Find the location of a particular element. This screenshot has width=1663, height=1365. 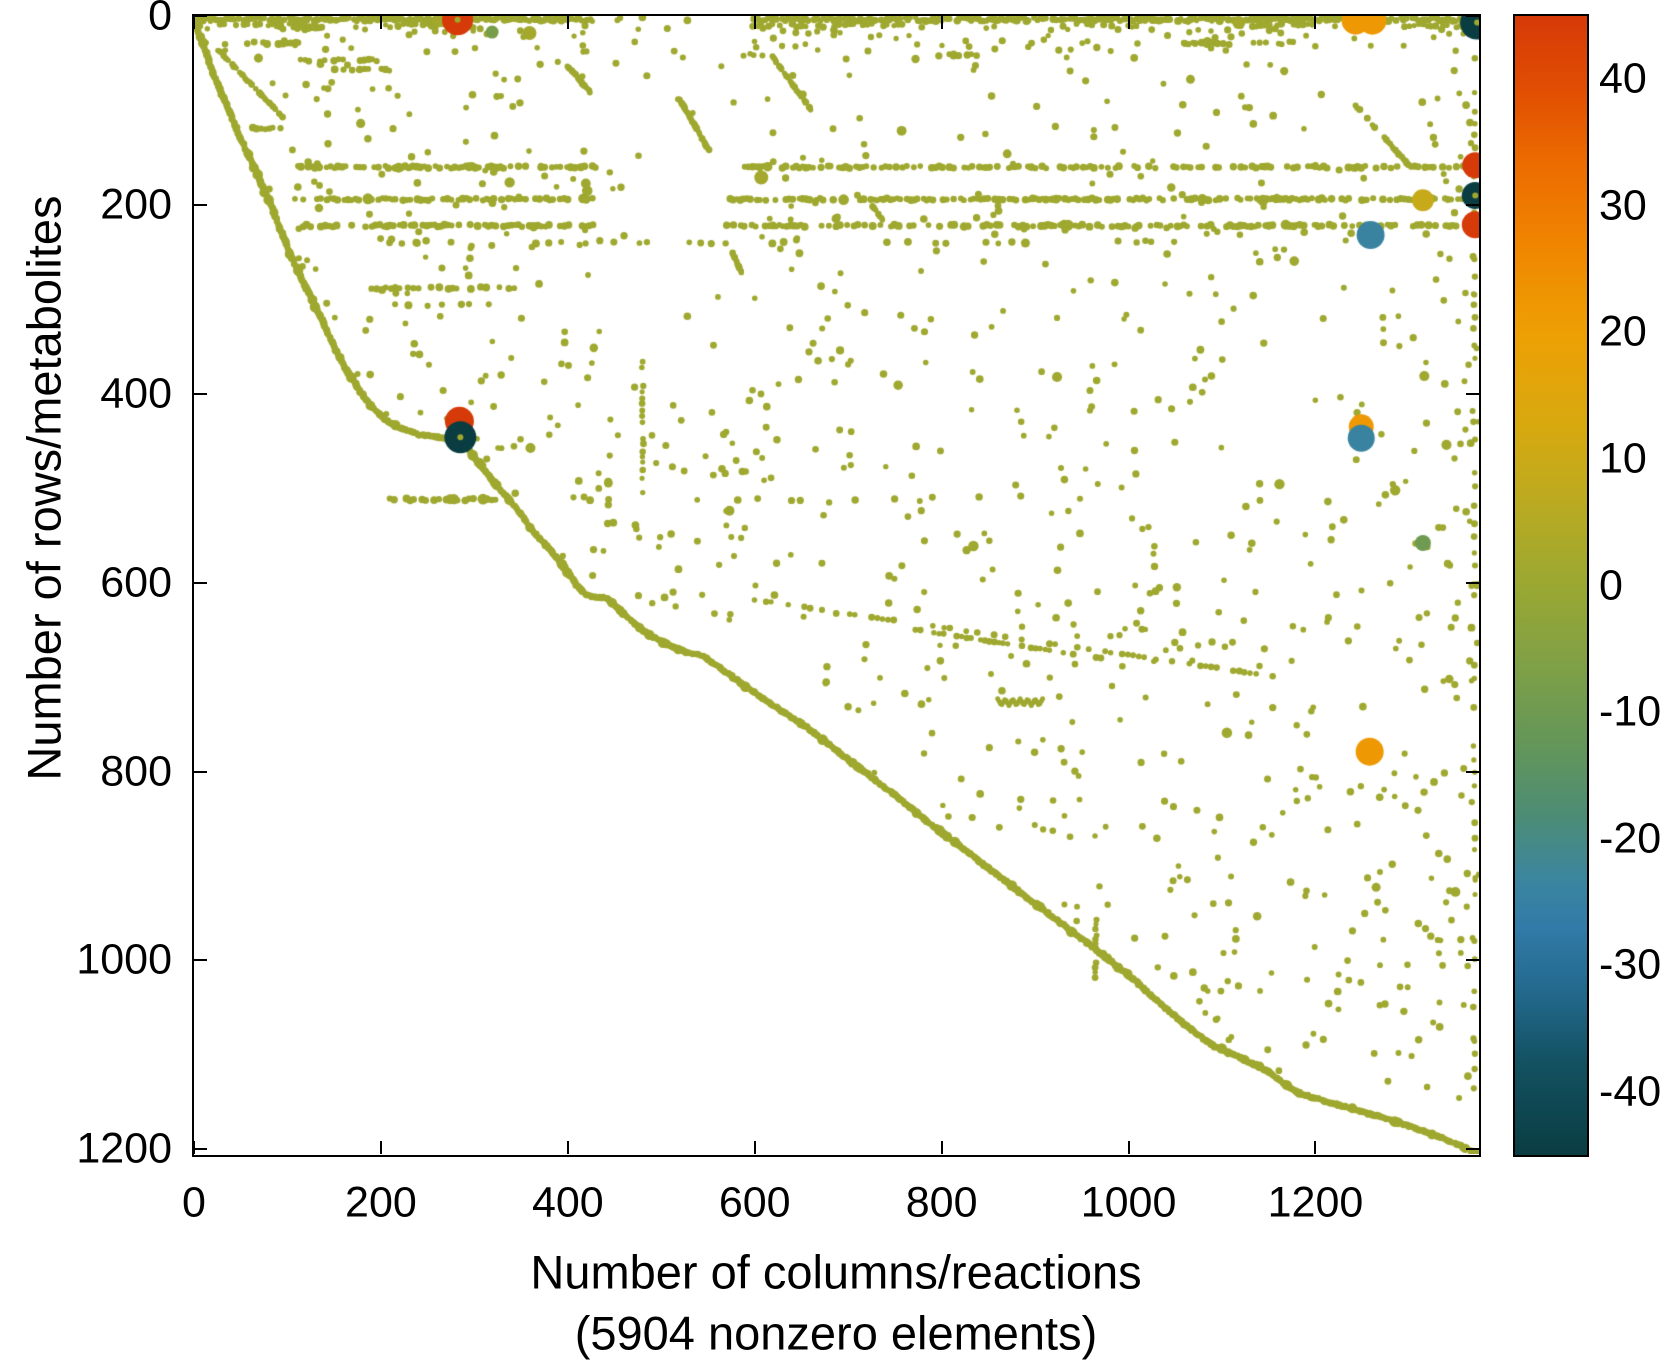

y-tick-label: 0 is located at coordinates (160, 20).